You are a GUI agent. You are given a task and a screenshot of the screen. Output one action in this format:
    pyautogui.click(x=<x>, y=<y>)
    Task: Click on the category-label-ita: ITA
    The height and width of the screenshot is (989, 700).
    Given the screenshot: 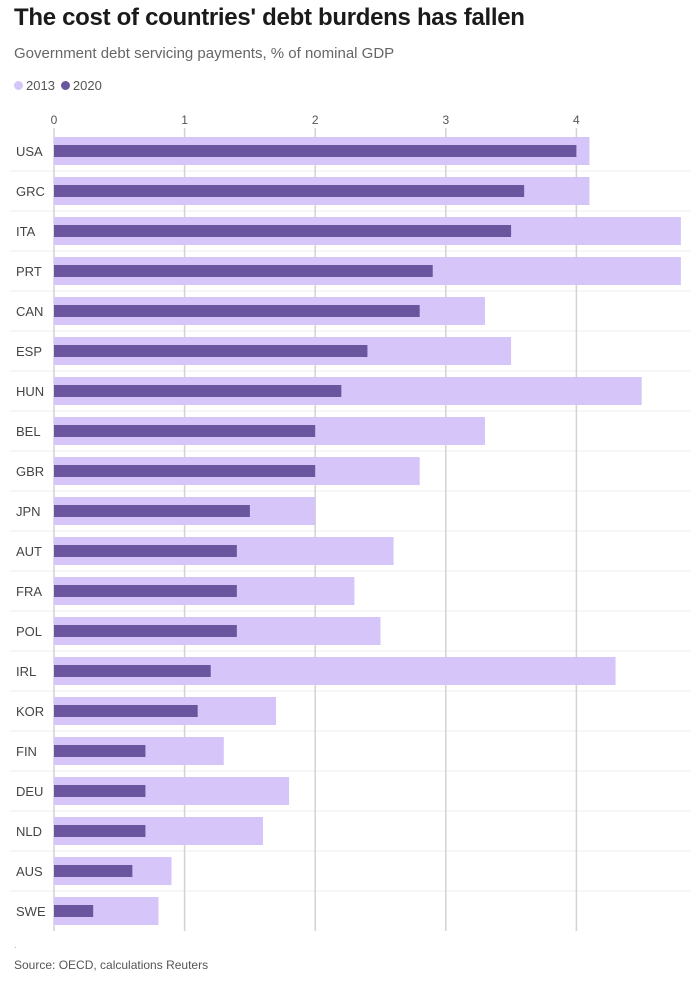 What is the action you would take?
    pyautogui.click(x=26, y=231)
    